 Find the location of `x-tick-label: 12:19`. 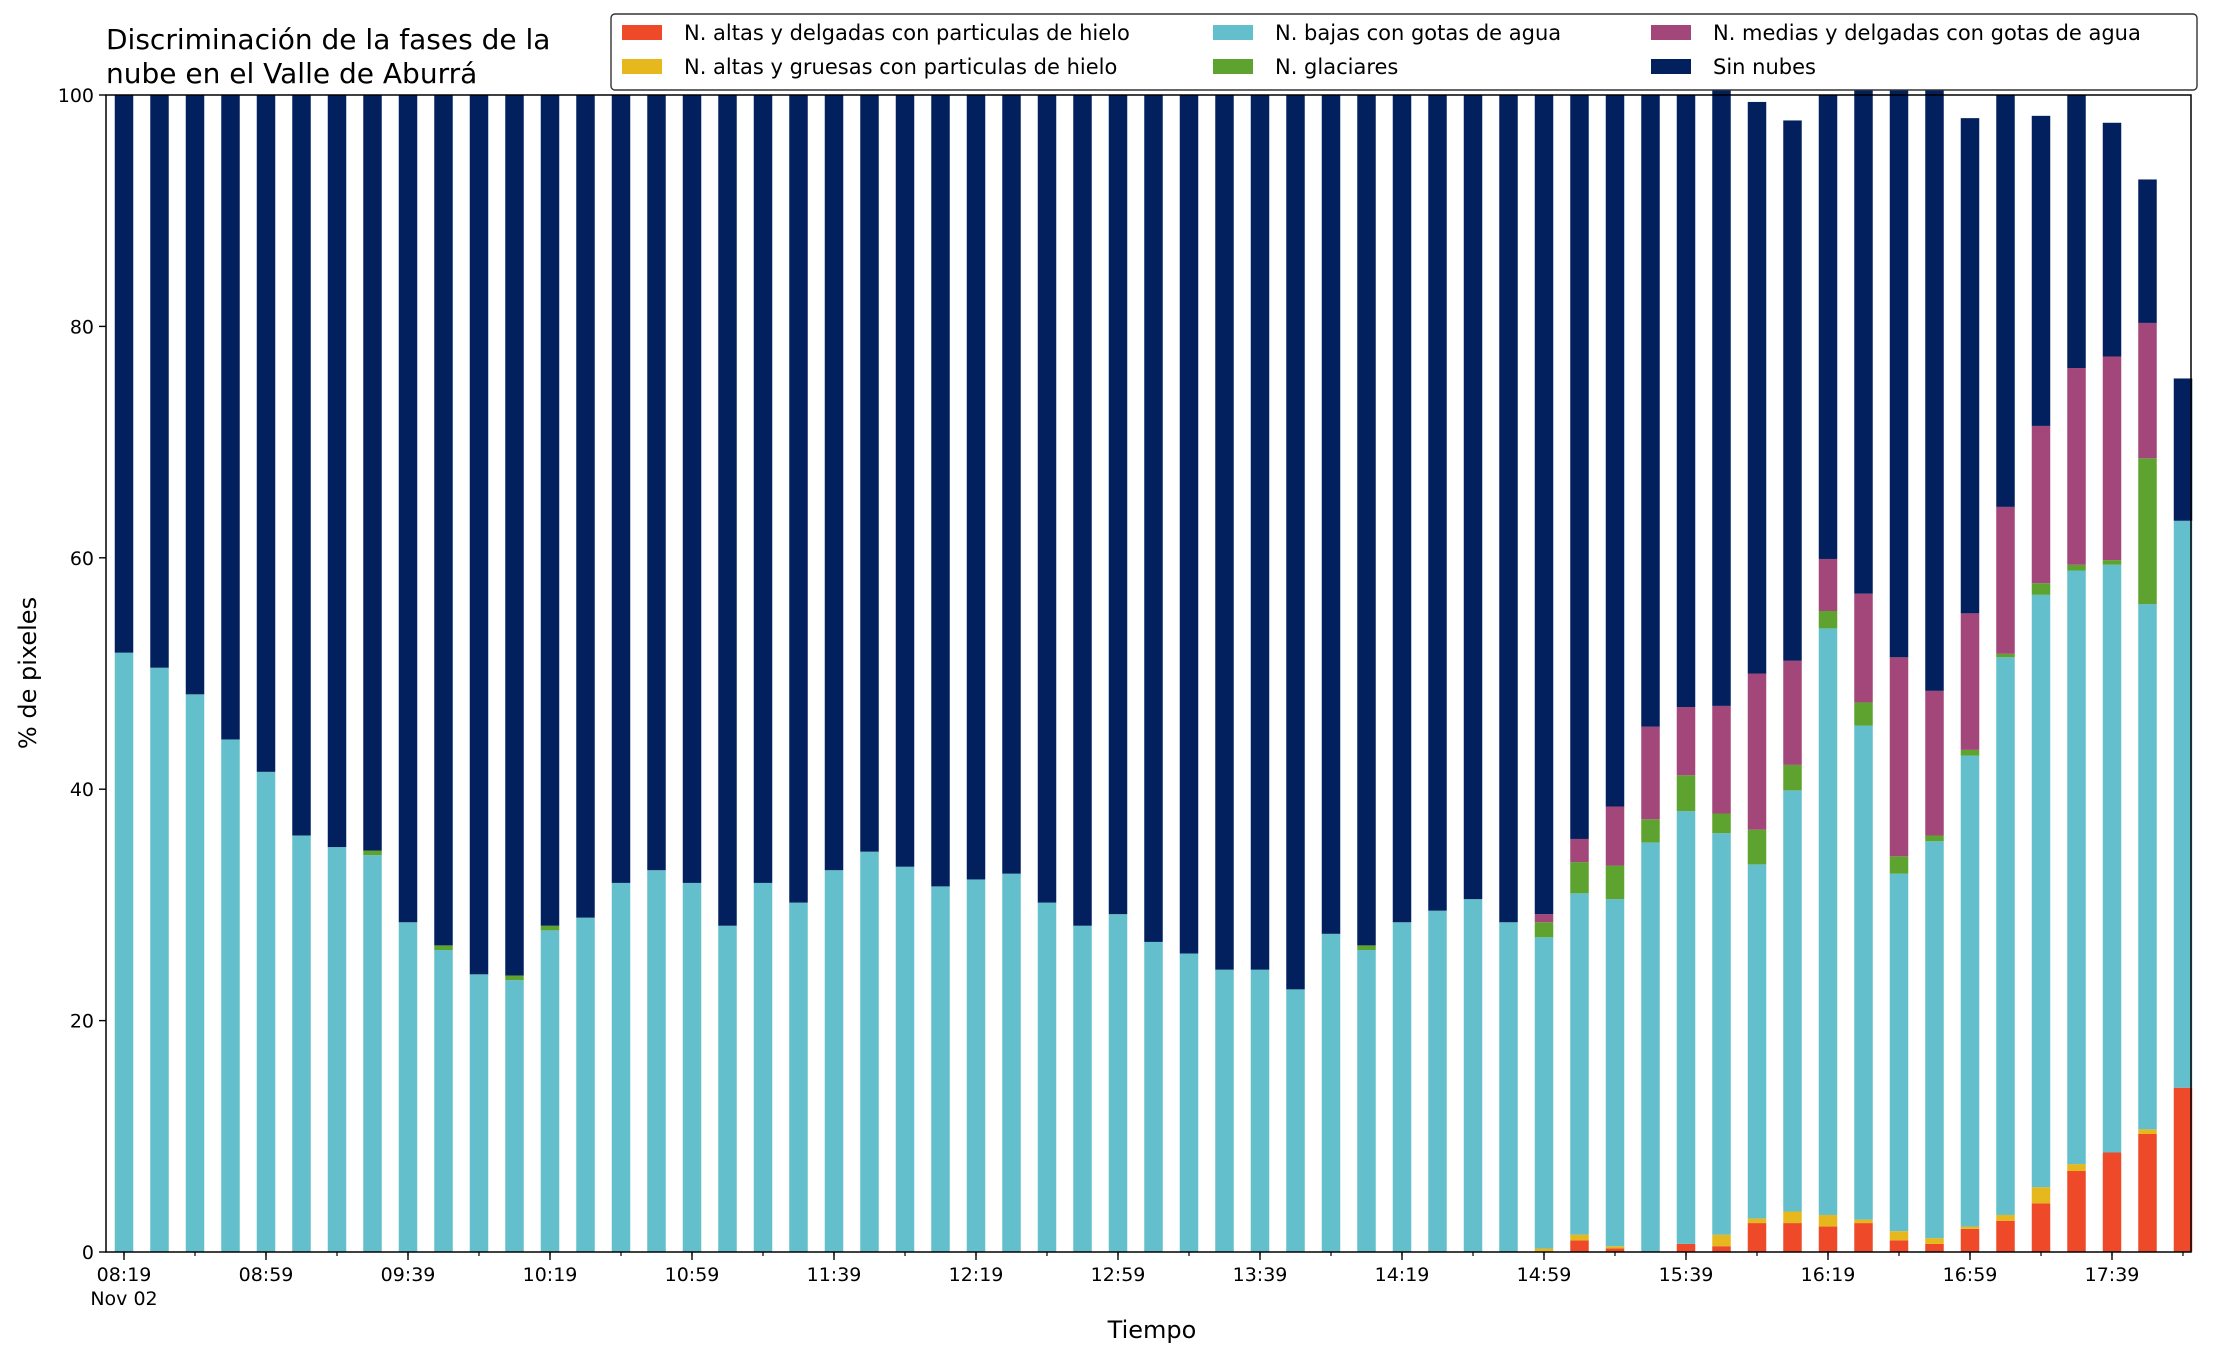

x-tick-label: 12:19 is located at coordinates (976, 1275).